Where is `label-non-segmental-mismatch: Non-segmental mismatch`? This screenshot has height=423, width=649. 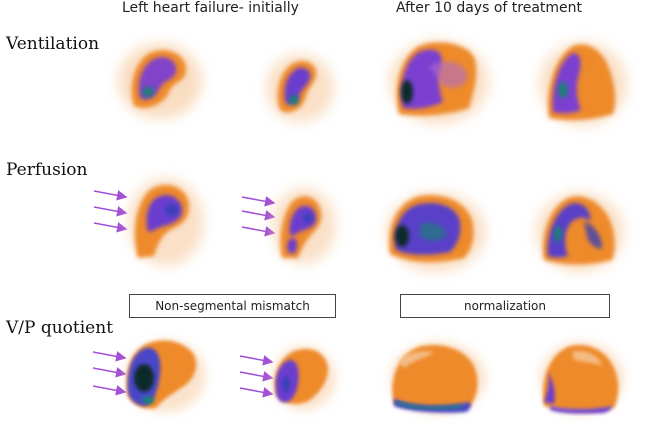
label-non-segmental-mismatch: Non-segmental mismatch is located at coordinates (232, 306).